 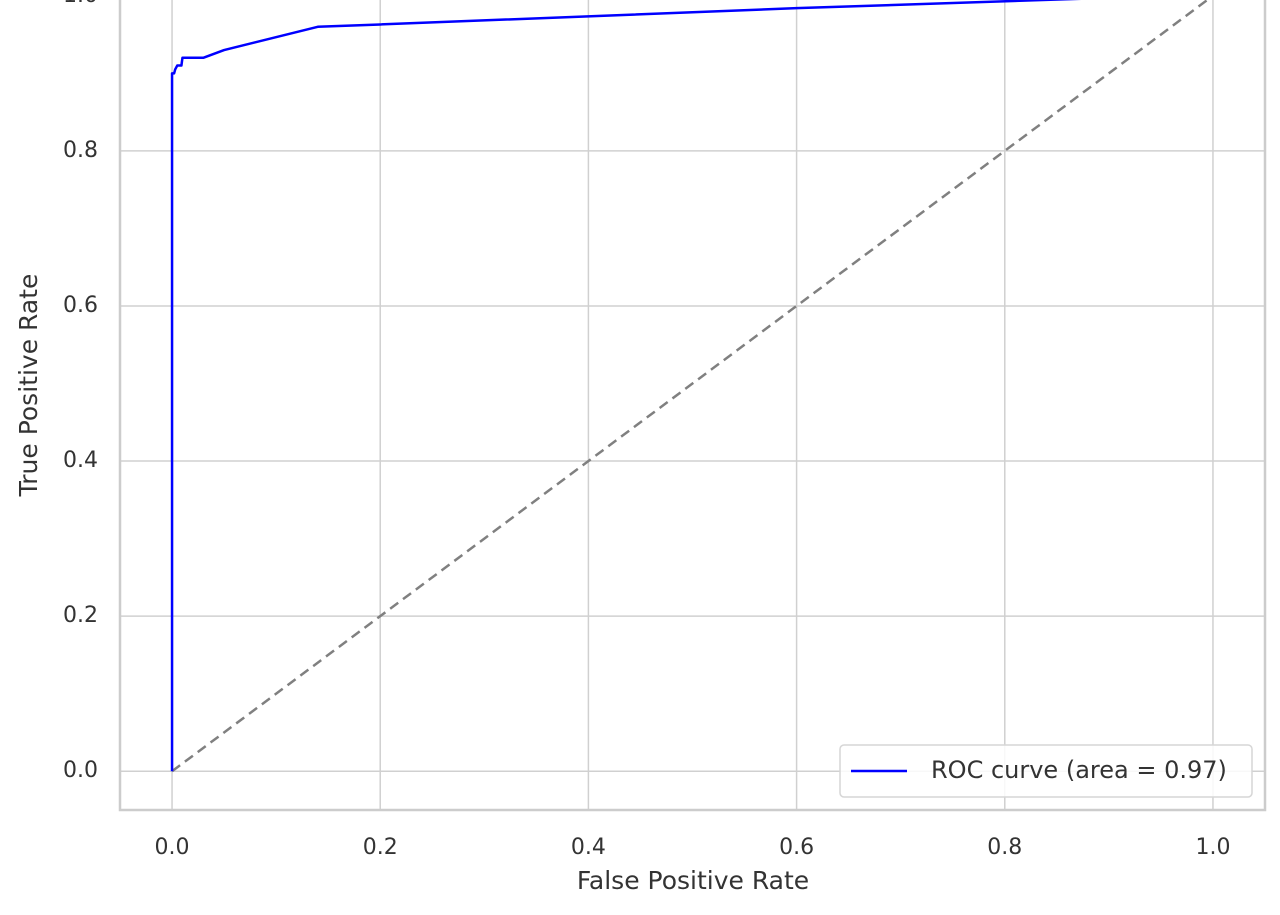 I want to click on legend: ROC curve (area = 0.97), so click(x=1046, y=771).